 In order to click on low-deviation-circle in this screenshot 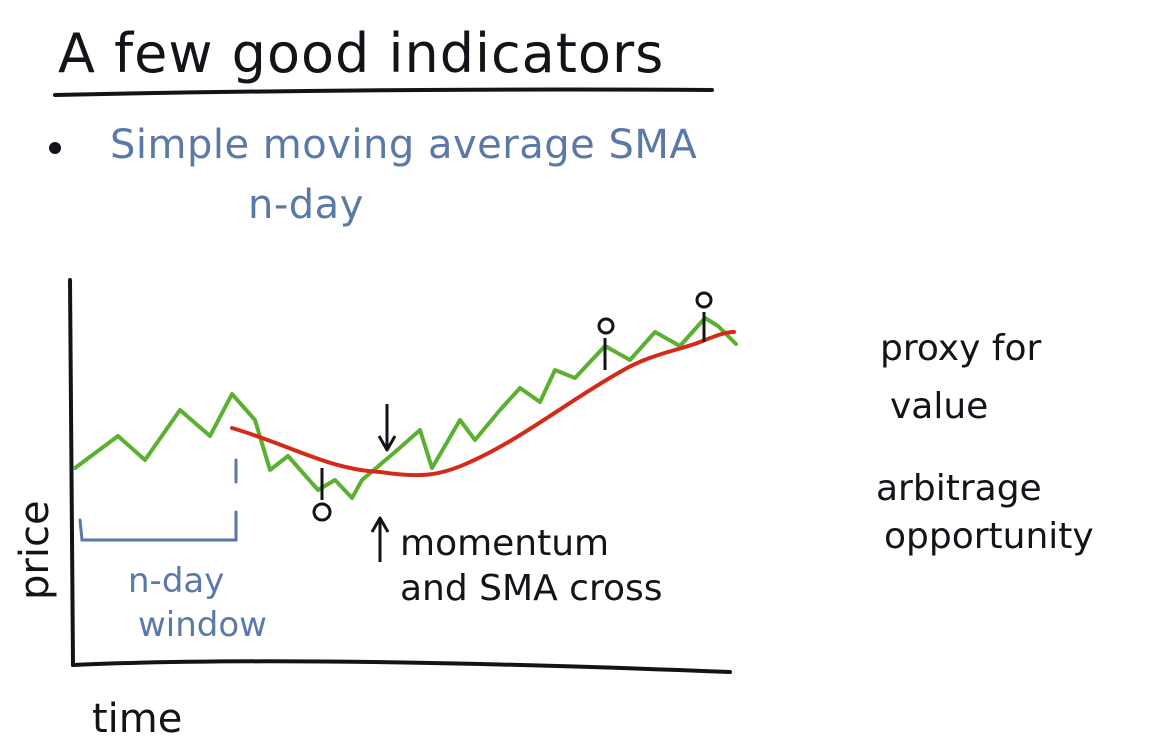, I will do `click(322, 512)`.